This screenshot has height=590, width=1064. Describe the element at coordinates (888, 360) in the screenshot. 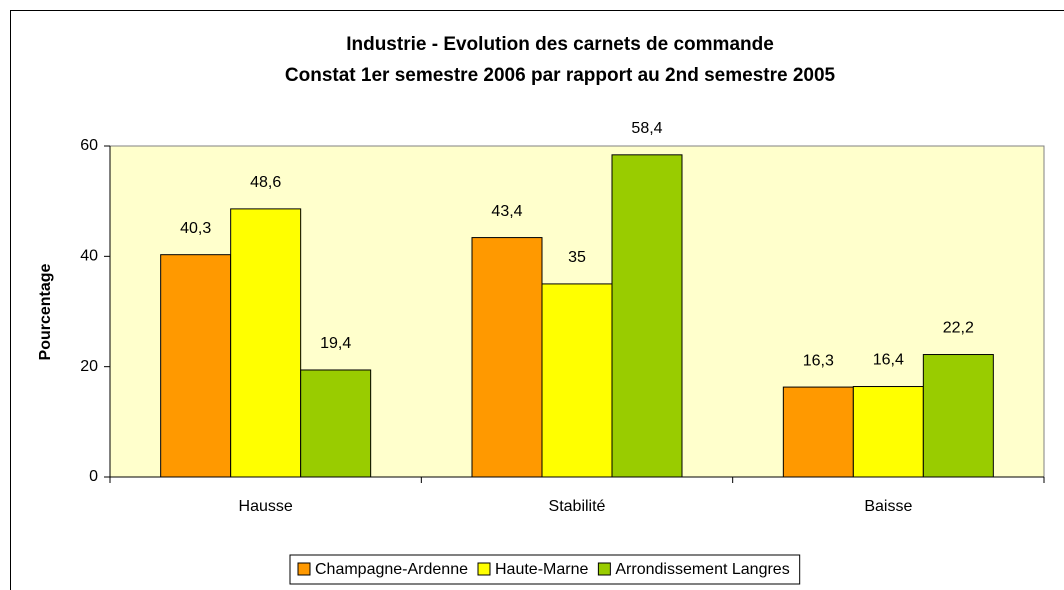

I see `value-label: 16,4` at that location.